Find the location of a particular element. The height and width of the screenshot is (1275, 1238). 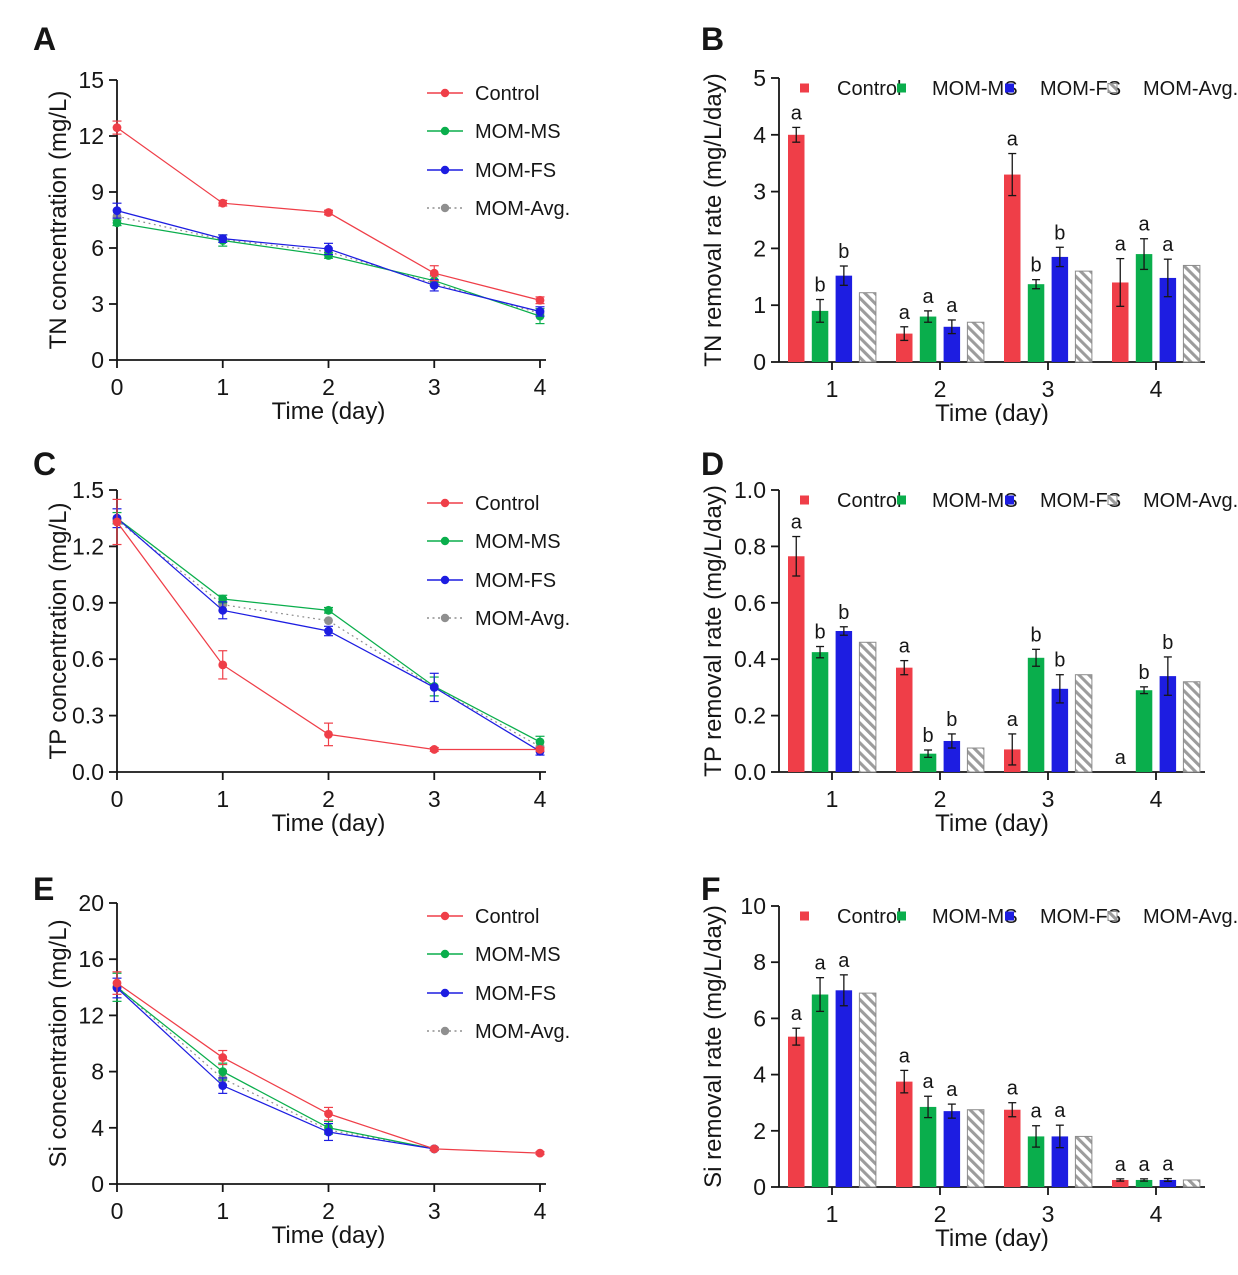

x-tick-label: 4 is located at coordinates (1156, 799).